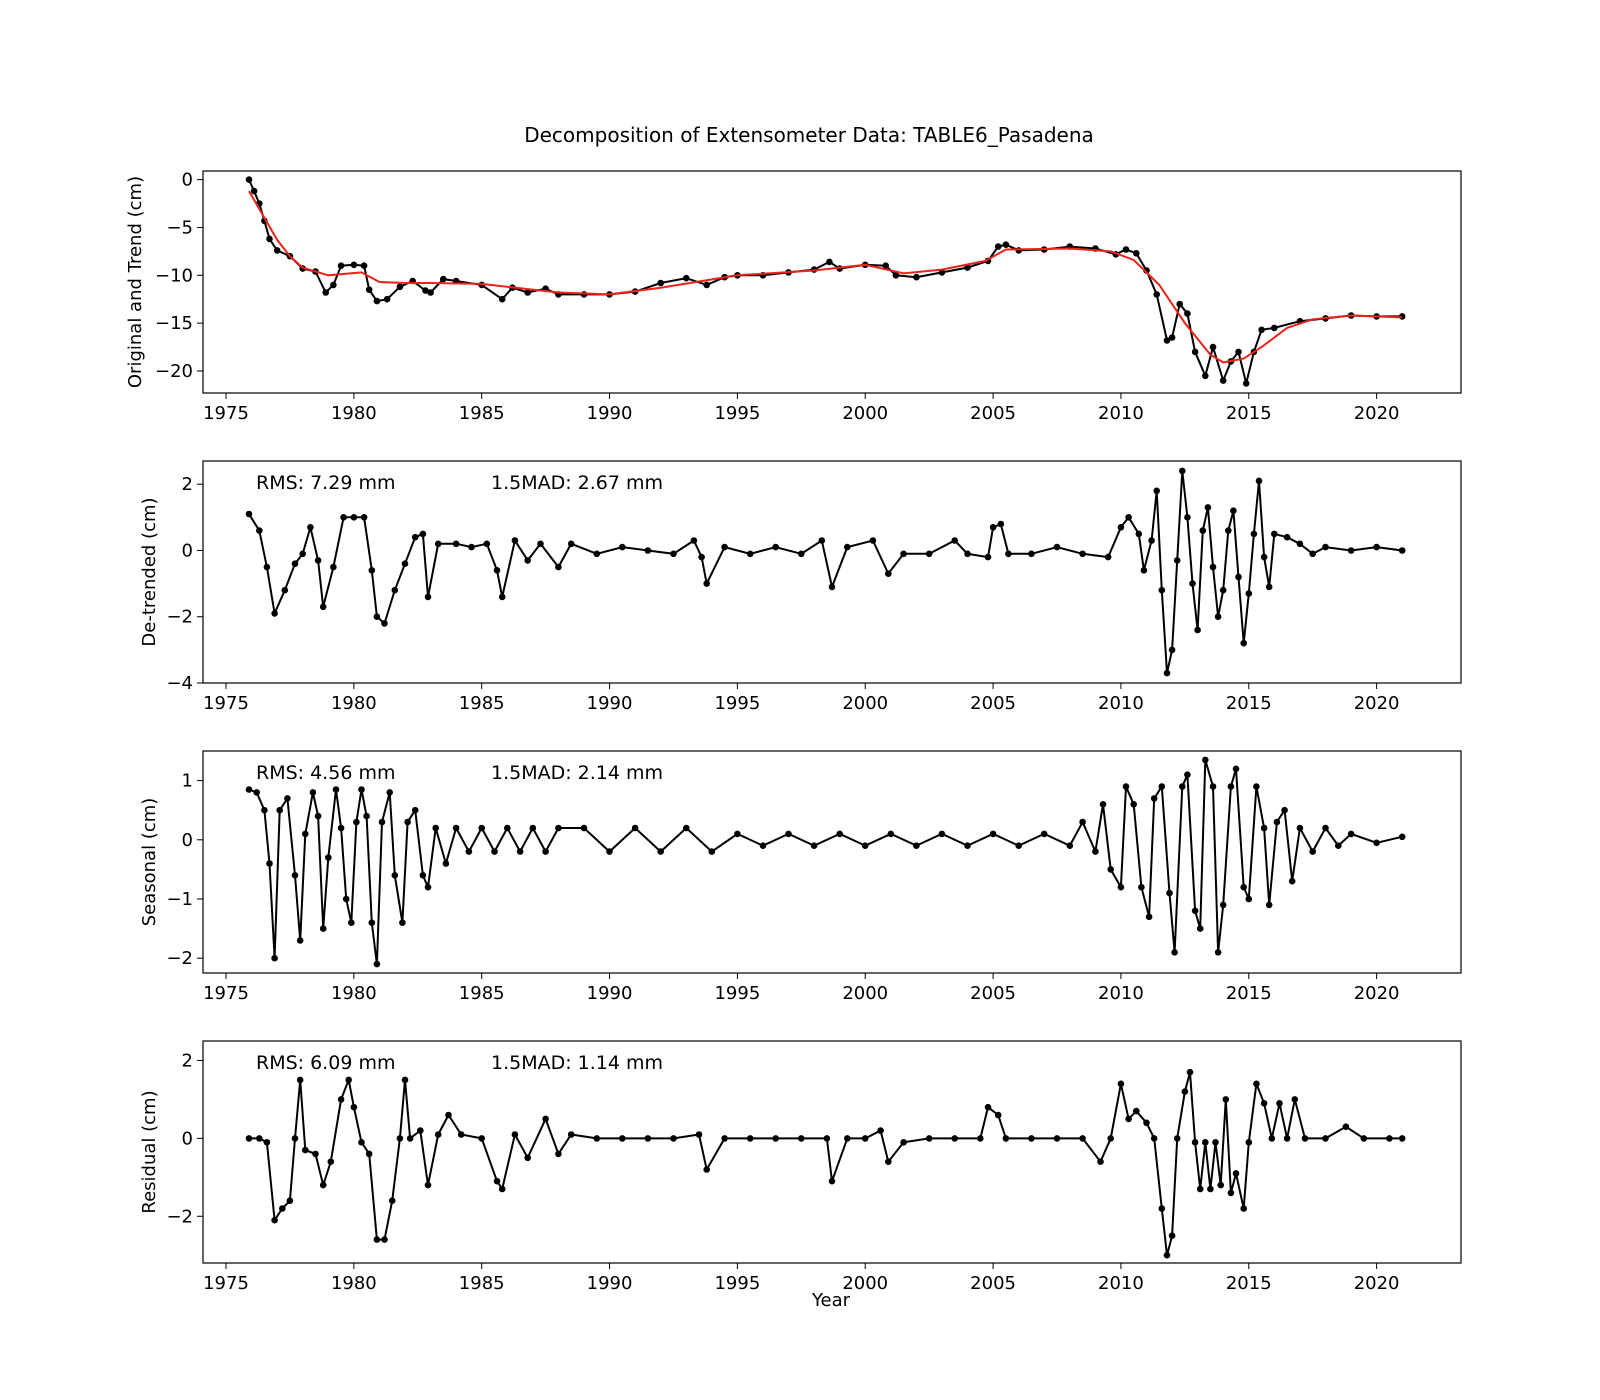  Describe the element at coordinates (149, 862) in the screenshot. I see `y-axis-label: Seasonal (cm)` at that location.